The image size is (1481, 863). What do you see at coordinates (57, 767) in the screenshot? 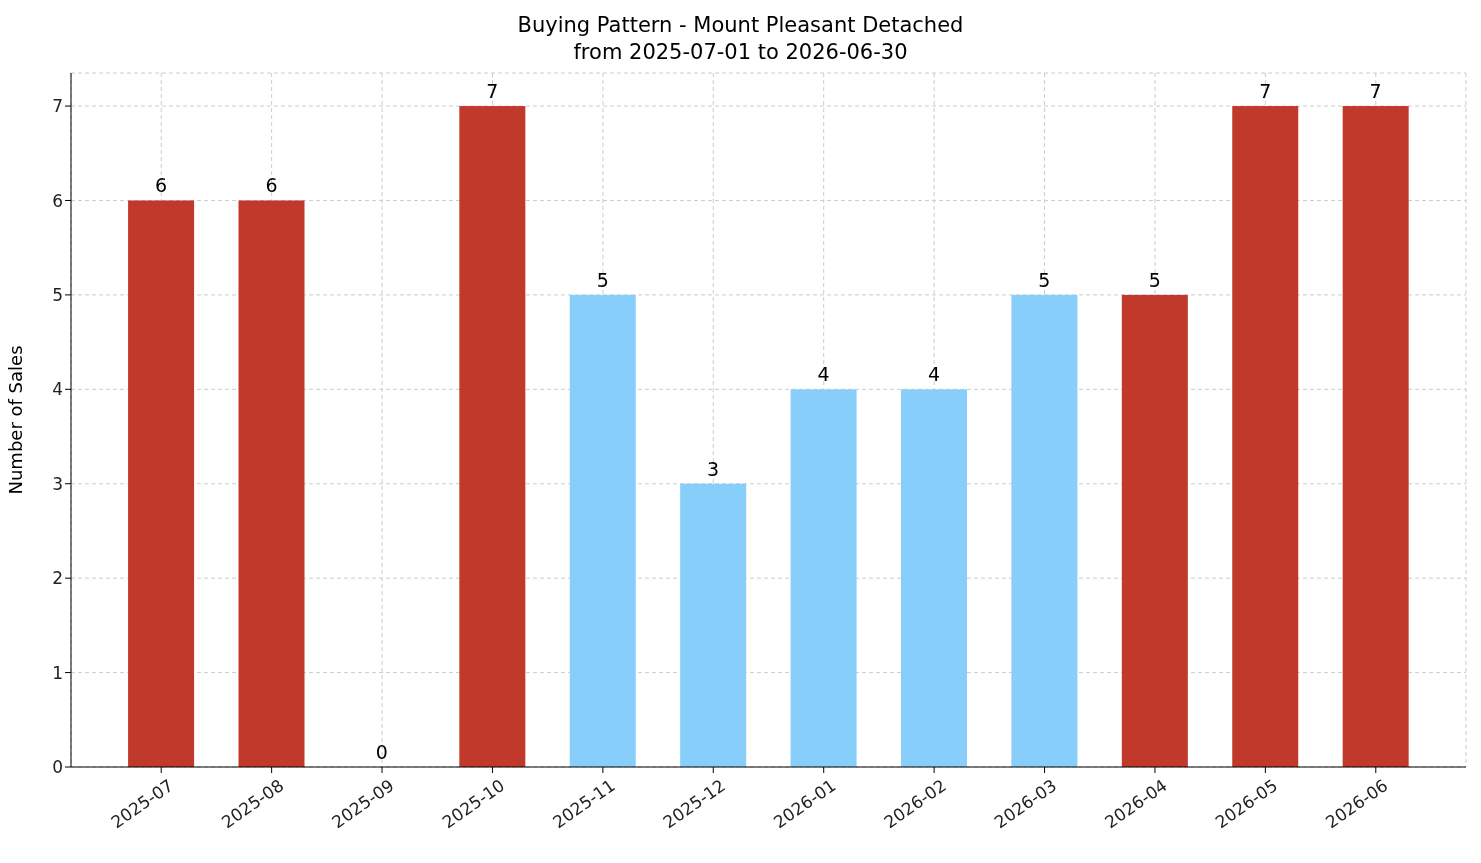
I see `y-tick-label: 0` at bounding box center [57, 767].